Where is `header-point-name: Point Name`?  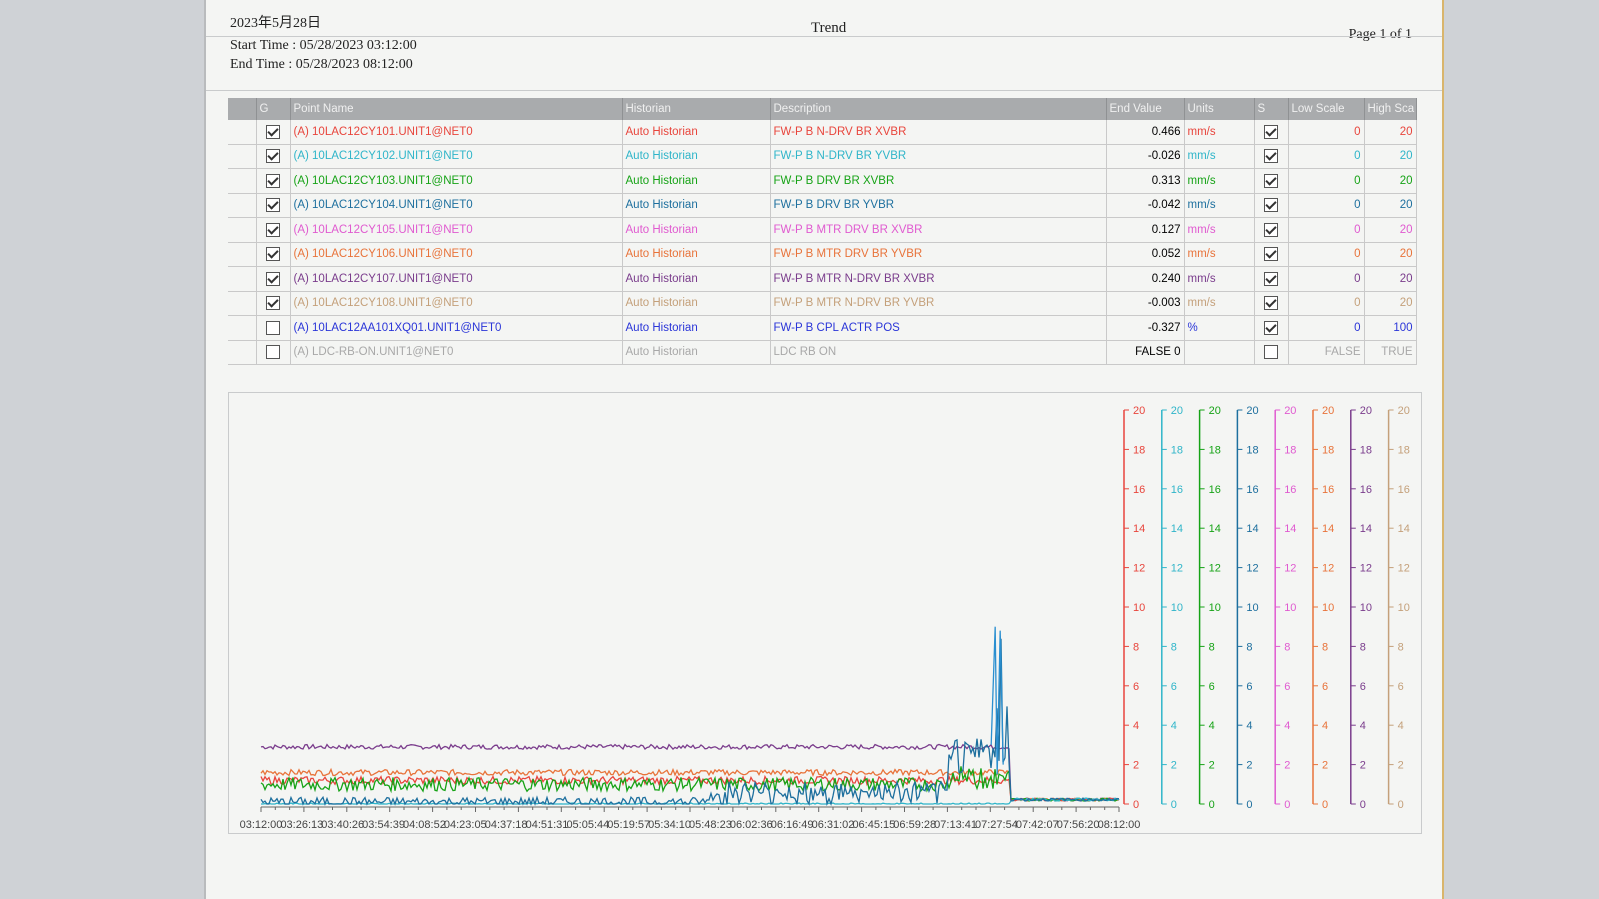 header-point-name: Point Name is located at coordinates (456, 109).